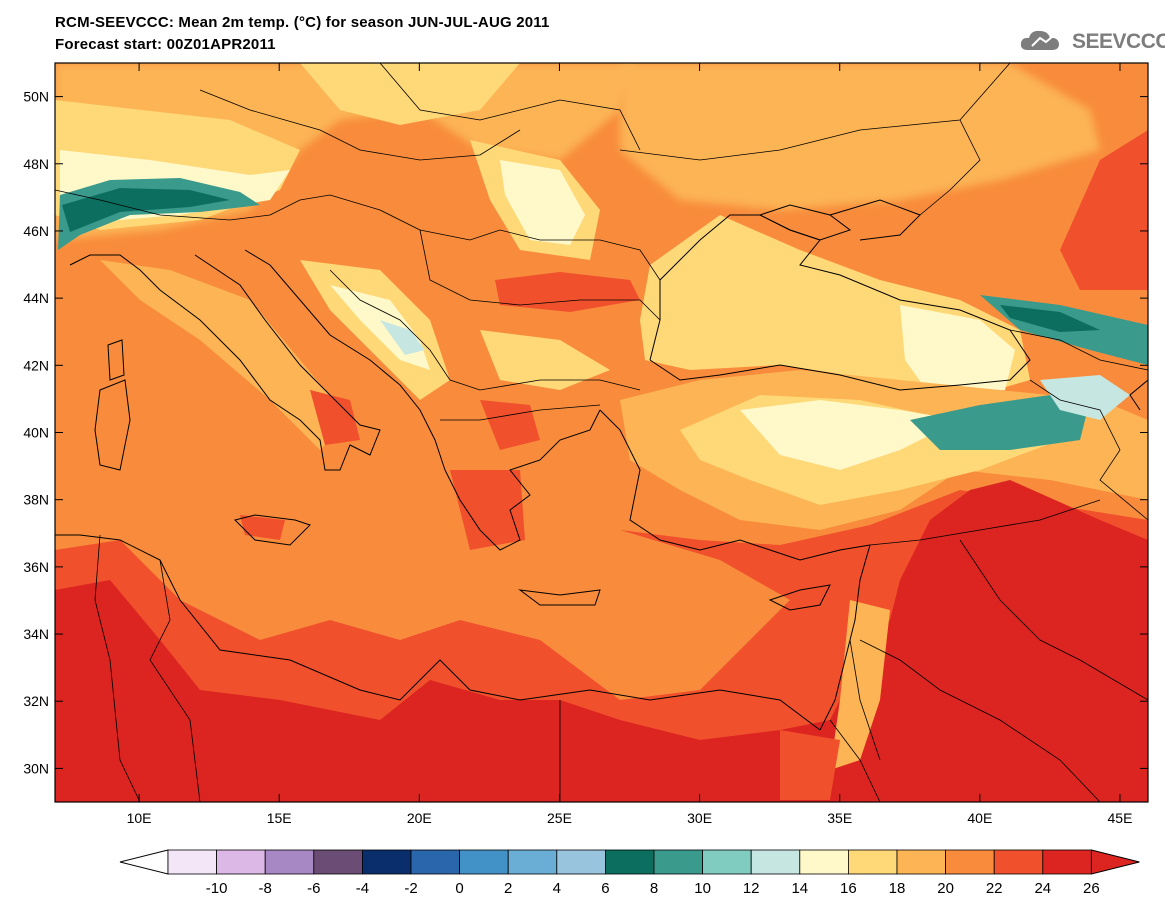 The image size is (1165, 907). Describe the element at coordinates (848, 888) in the screenshot. I see `colorbar-label: 16` at that location.